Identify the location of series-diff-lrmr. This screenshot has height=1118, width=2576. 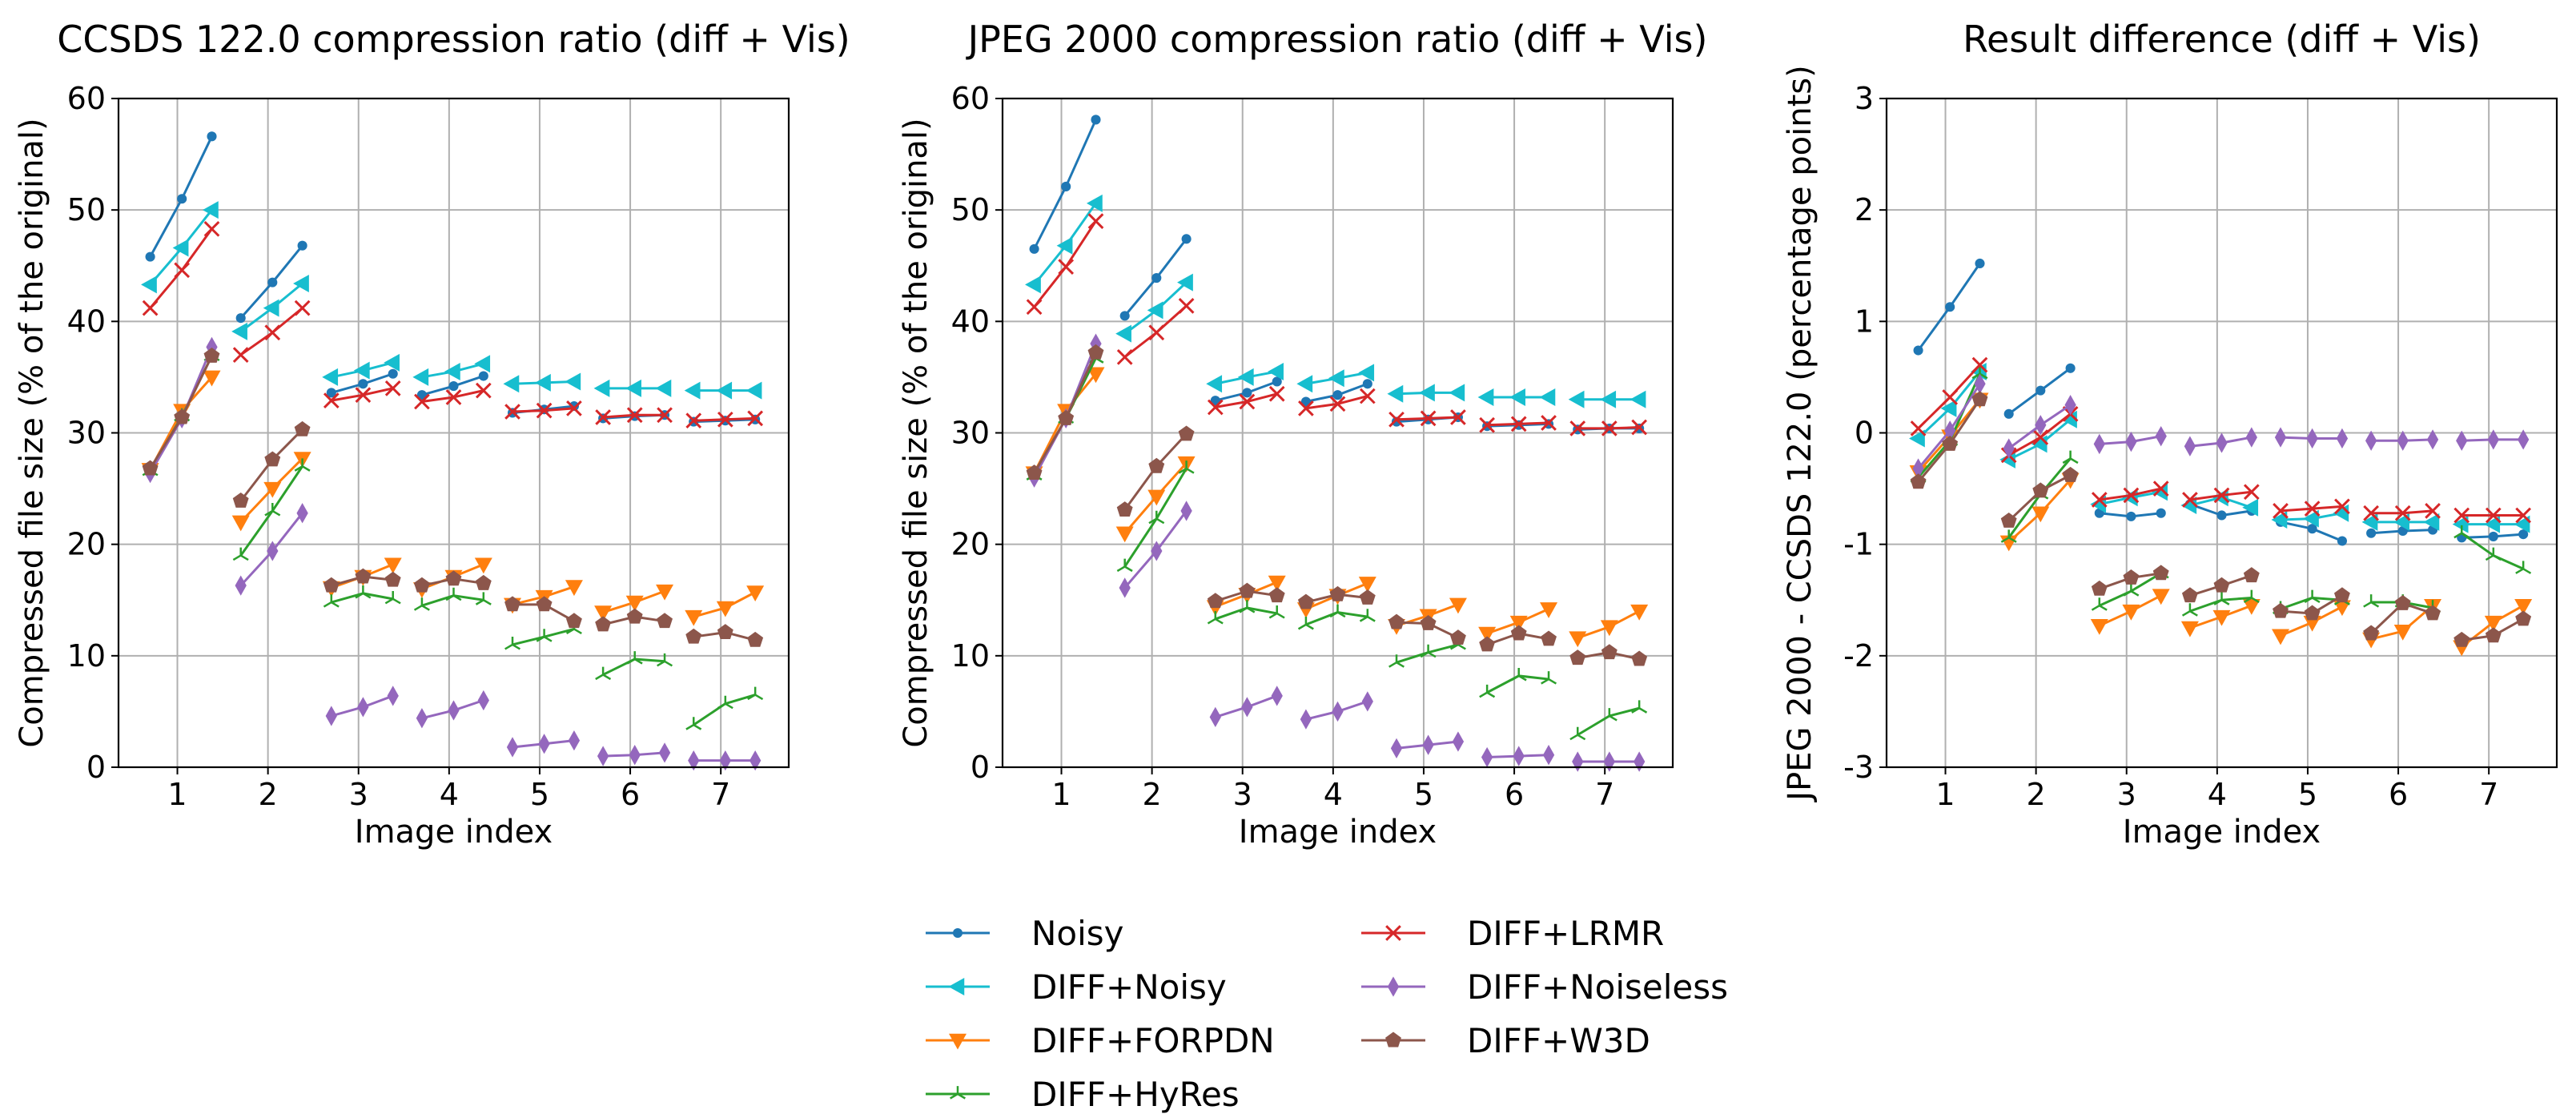
(2221, 440).